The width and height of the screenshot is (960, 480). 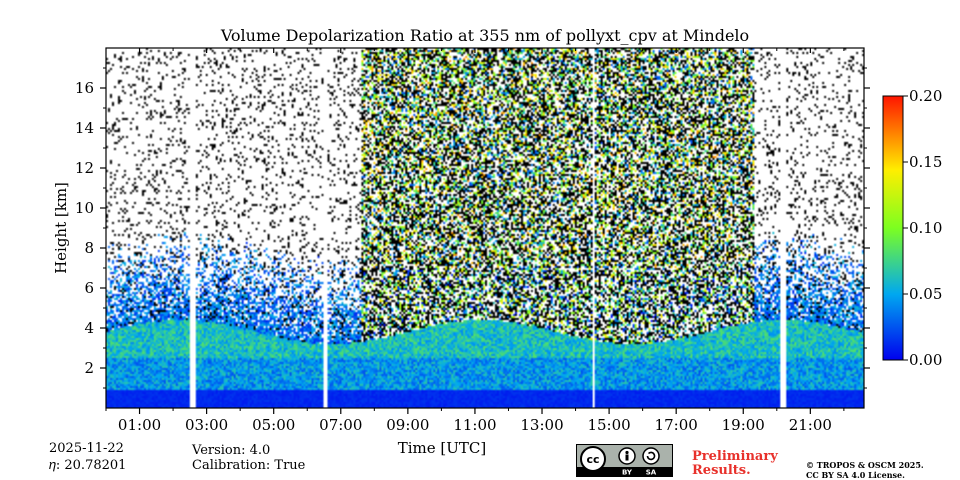 What do you see at coordinates (651, 473) in the screenshot?
I see `sa-text: SA` at bounding box center [651, 473].